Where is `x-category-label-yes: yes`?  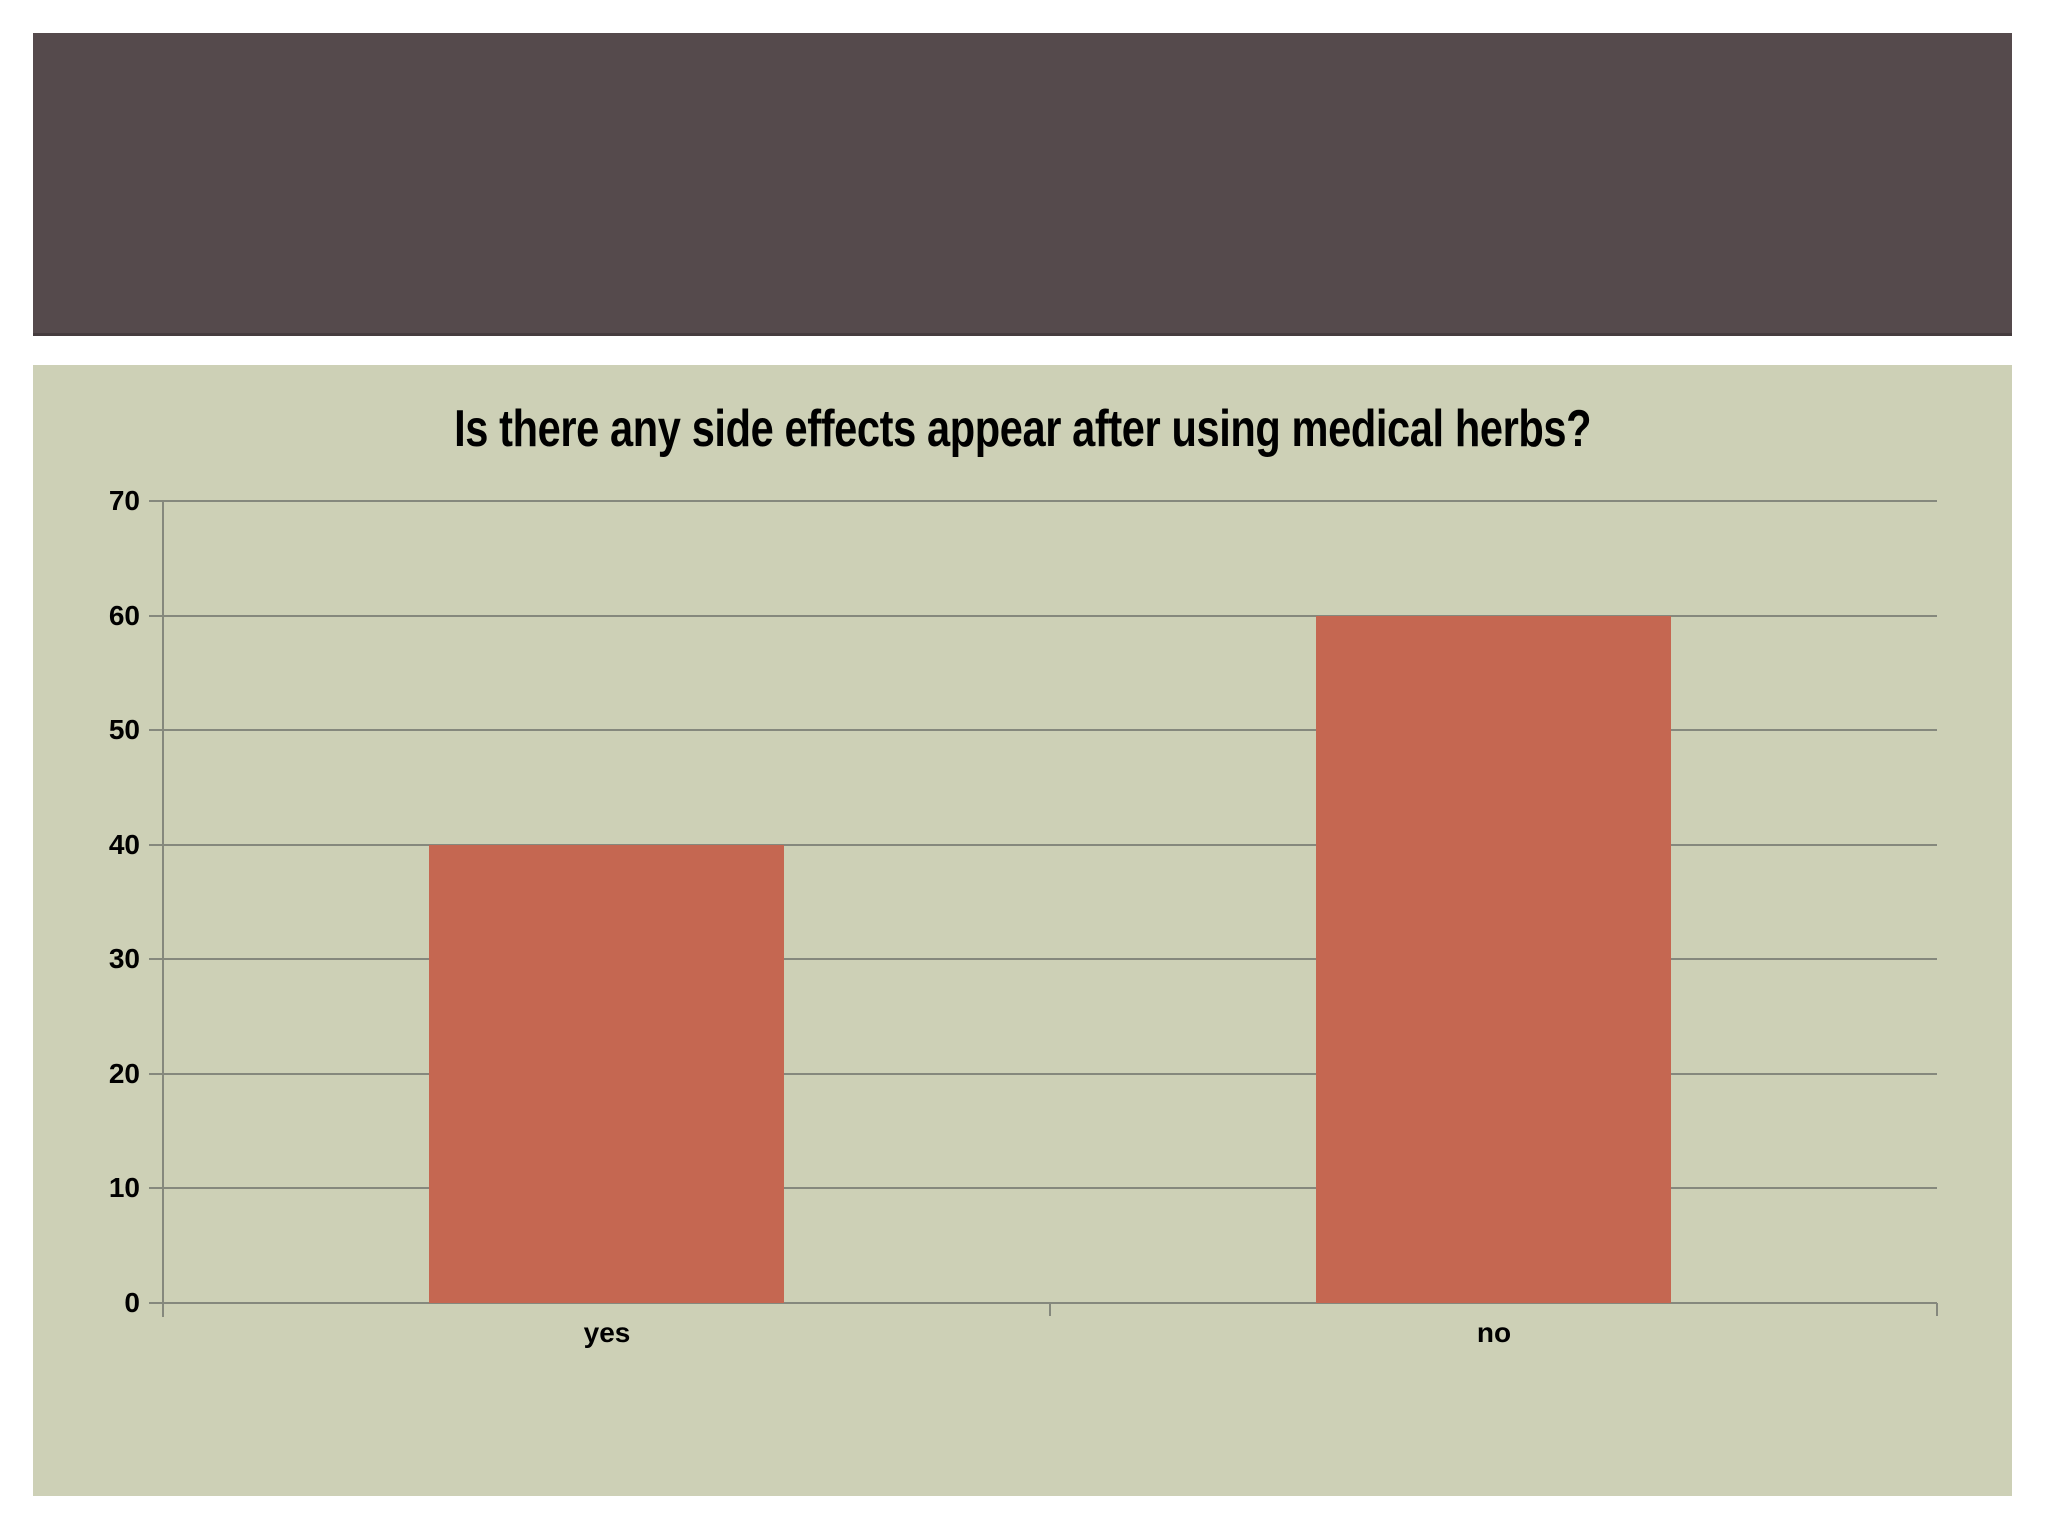
x-category-label-yes: yes is located at coordinates (607, 1332).